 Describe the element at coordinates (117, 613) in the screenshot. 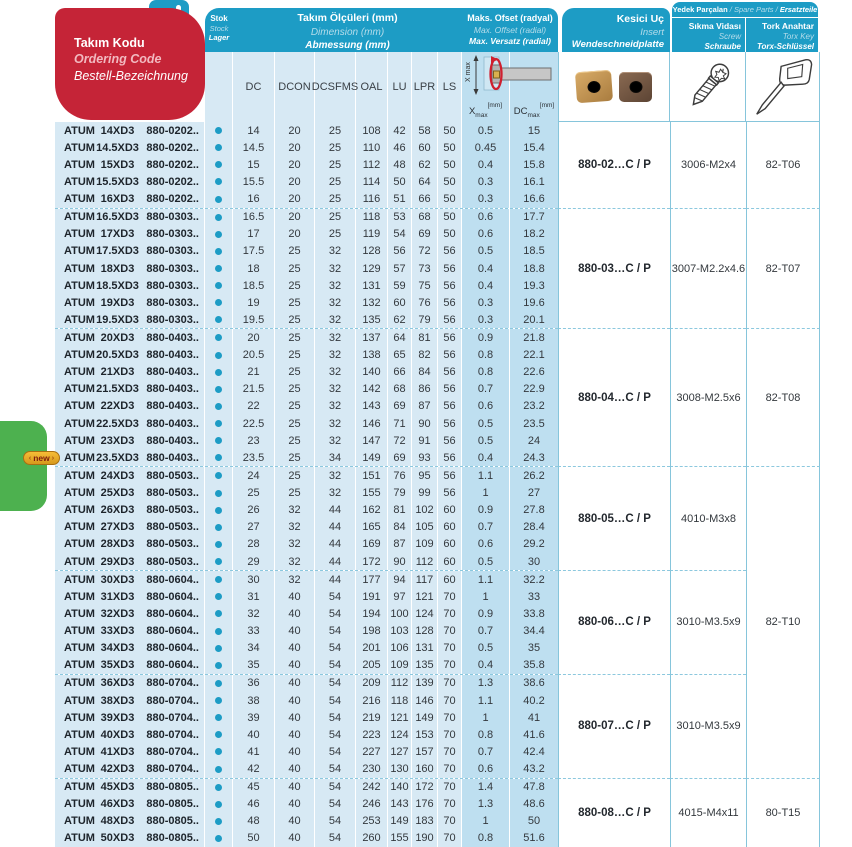

I see `row-label-part: 32XD3` at that location.